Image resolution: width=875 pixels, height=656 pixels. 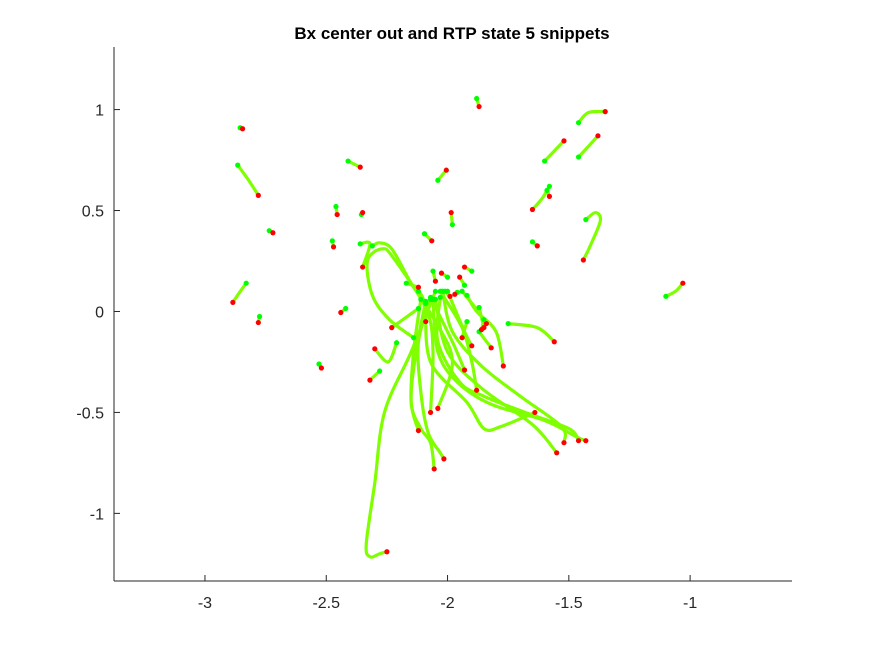 What do you see at coordinates (99, 111) in the screenshot?
I see `y-tick-label: 1` at bounding box center [99, 111].